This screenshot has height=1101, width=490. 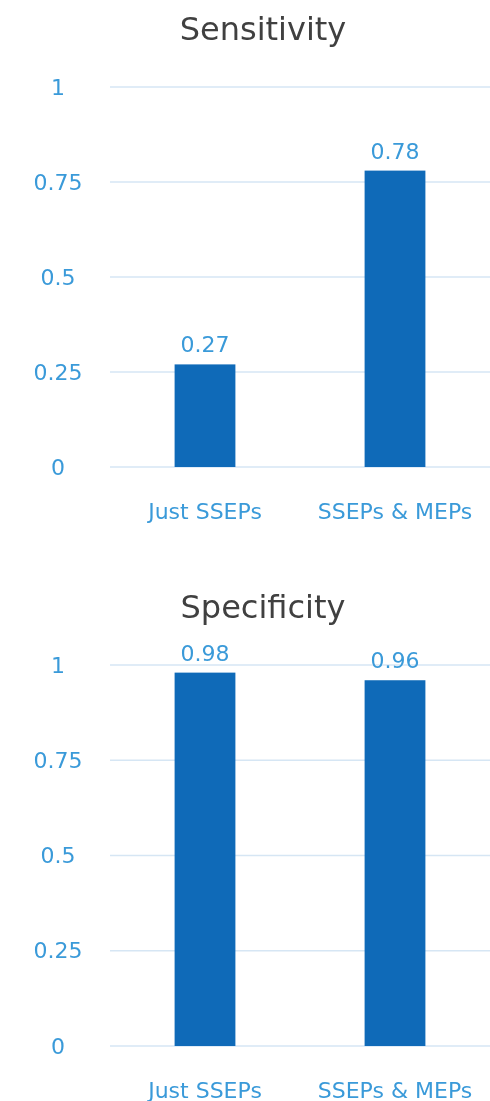 I want to click on data-label: 0.98, so click(x=205, y=653).